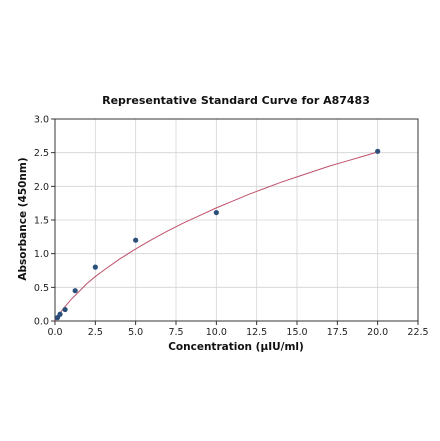  I want to click on x-tick-label-2: 5.0, so click(135, 332).